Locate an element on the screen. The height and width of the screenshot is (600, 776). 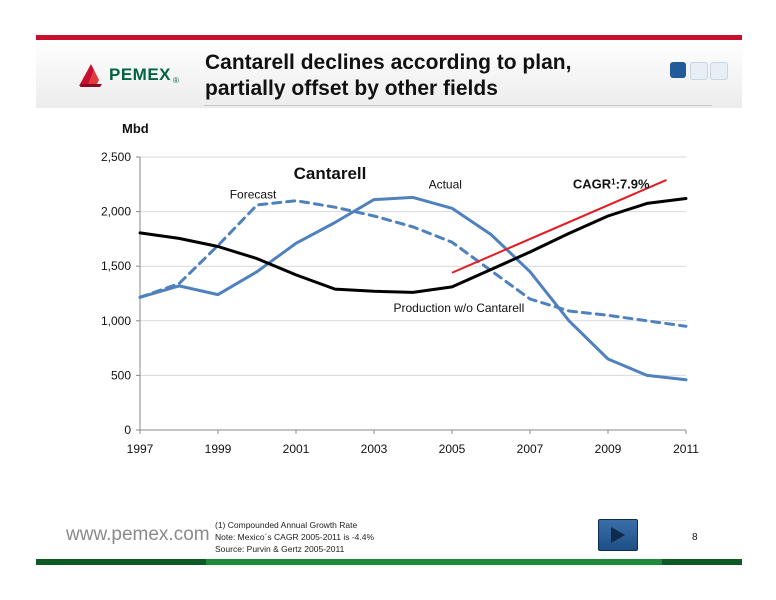
pemex-eagle-icon is located at coordinates (90, 75).